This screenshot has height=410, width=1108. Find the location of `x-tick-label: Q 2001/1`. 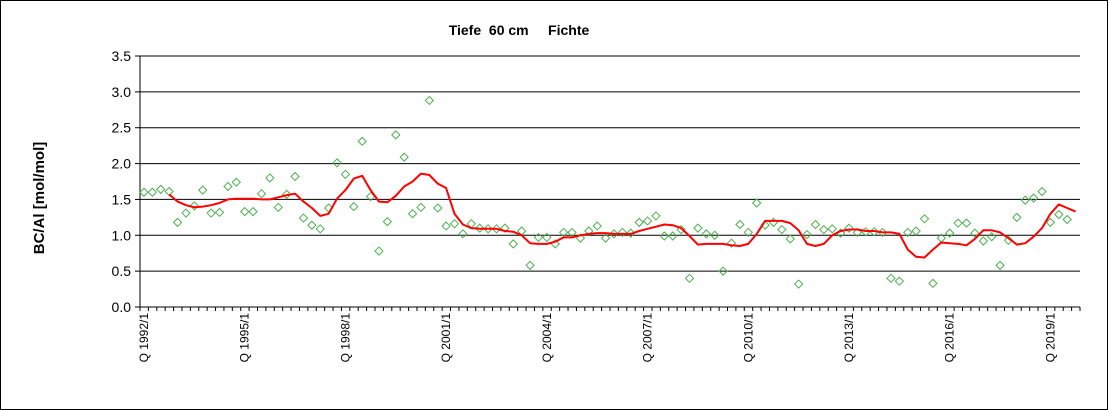

x-tick-label: Q 2001/1 is located at coordinates (446, 338).